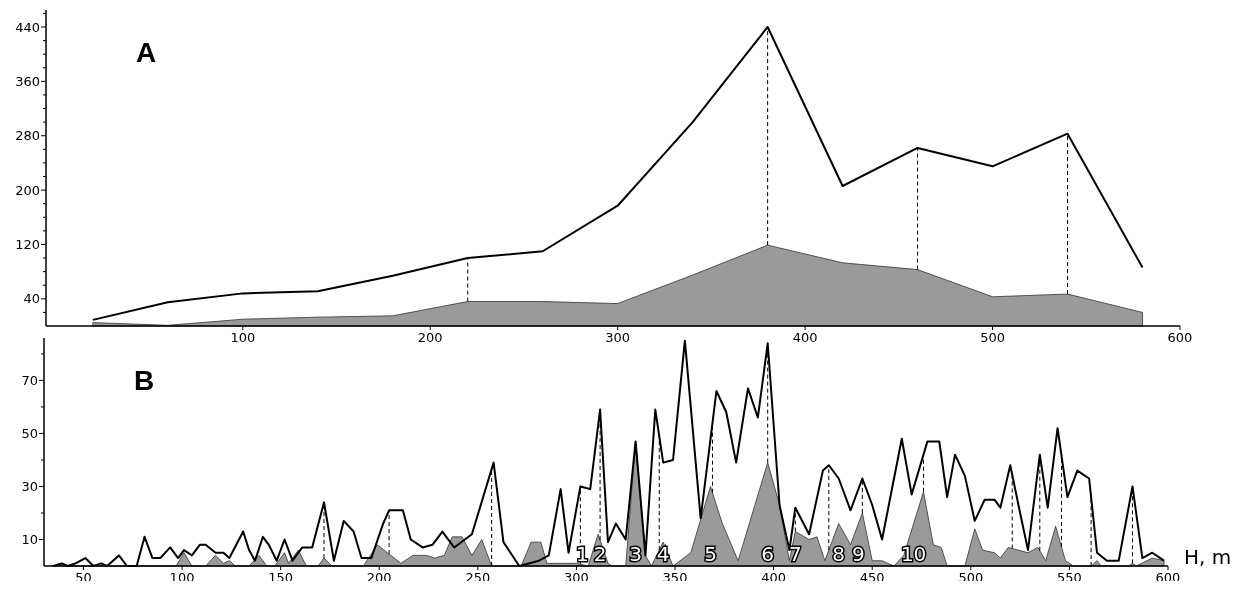  Describe the element at coordinates (795, 553) in the screenshot. I see `annotation: 7` at that location.